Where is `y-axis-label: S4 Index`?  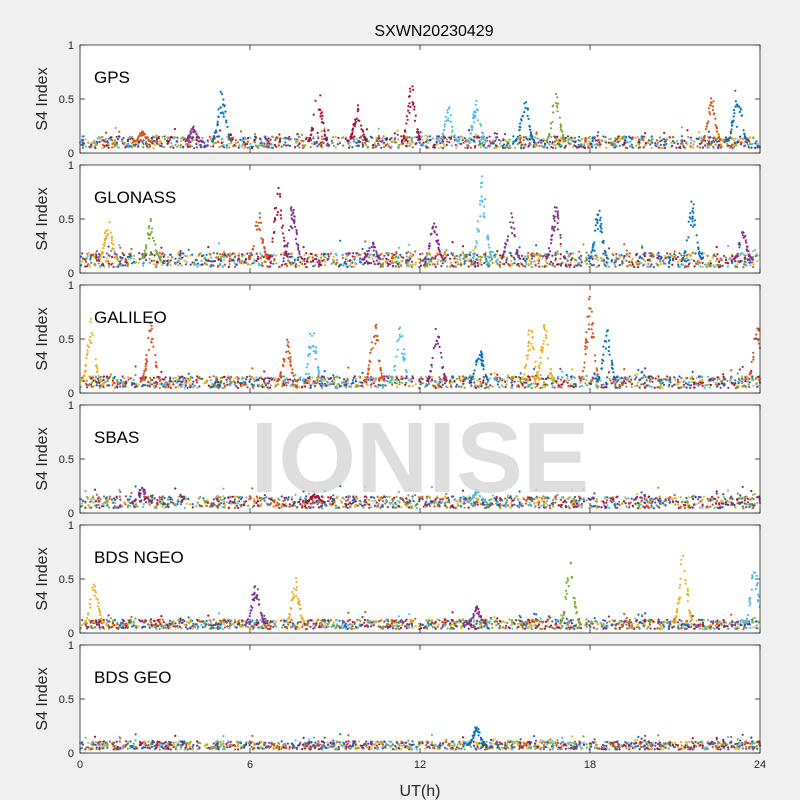
y-axis-label: S4 Index is located at coordinates (42, 98).